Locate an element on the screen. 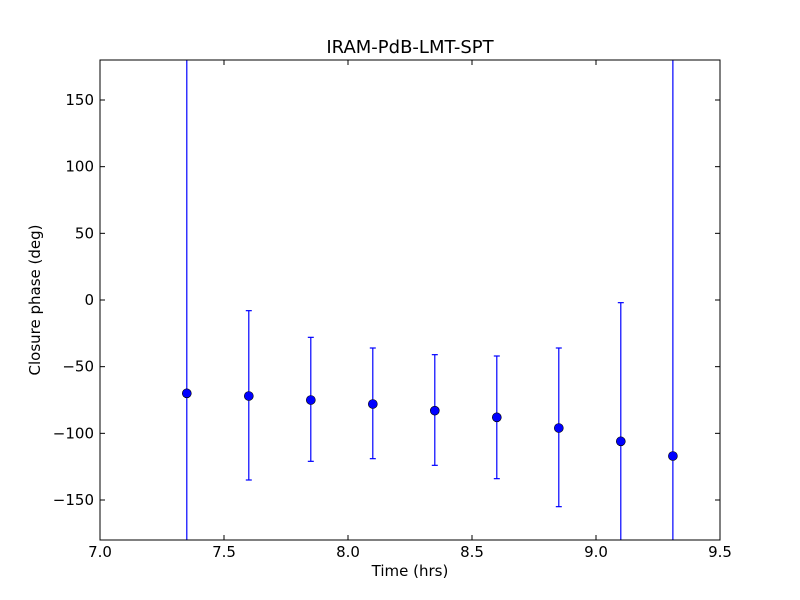 This screenshot has width=800, height=600. chart-title: IRAM-PdB-LMT-SPT is located at coordinates (410, 47).